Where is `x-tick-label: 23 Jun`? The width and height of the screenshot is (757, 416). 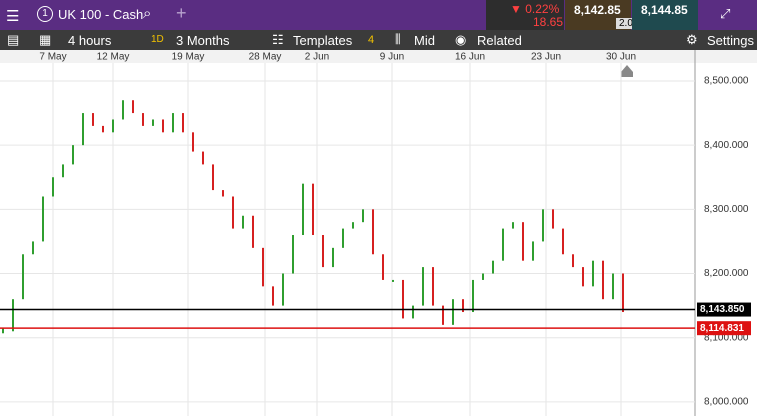 x-tick-label: 23 Jun is located at coordinates (546, 57).